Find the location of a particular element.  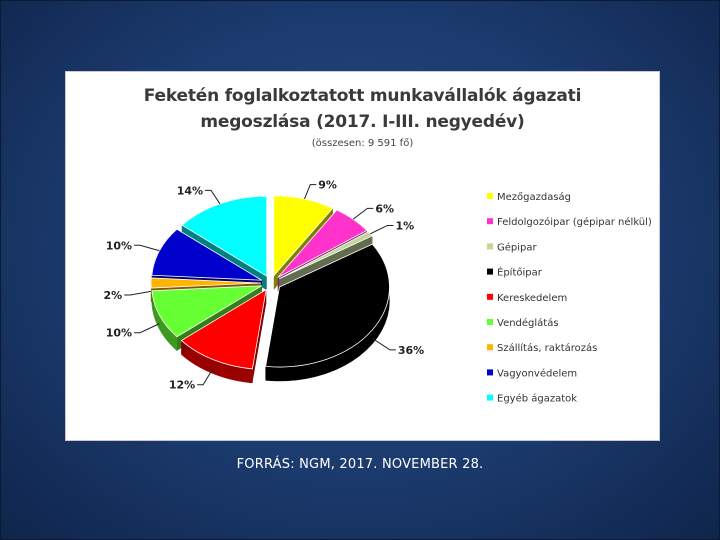

legend-label-kereskedelem: Kereskedelem is located at coordinates (532, 298).